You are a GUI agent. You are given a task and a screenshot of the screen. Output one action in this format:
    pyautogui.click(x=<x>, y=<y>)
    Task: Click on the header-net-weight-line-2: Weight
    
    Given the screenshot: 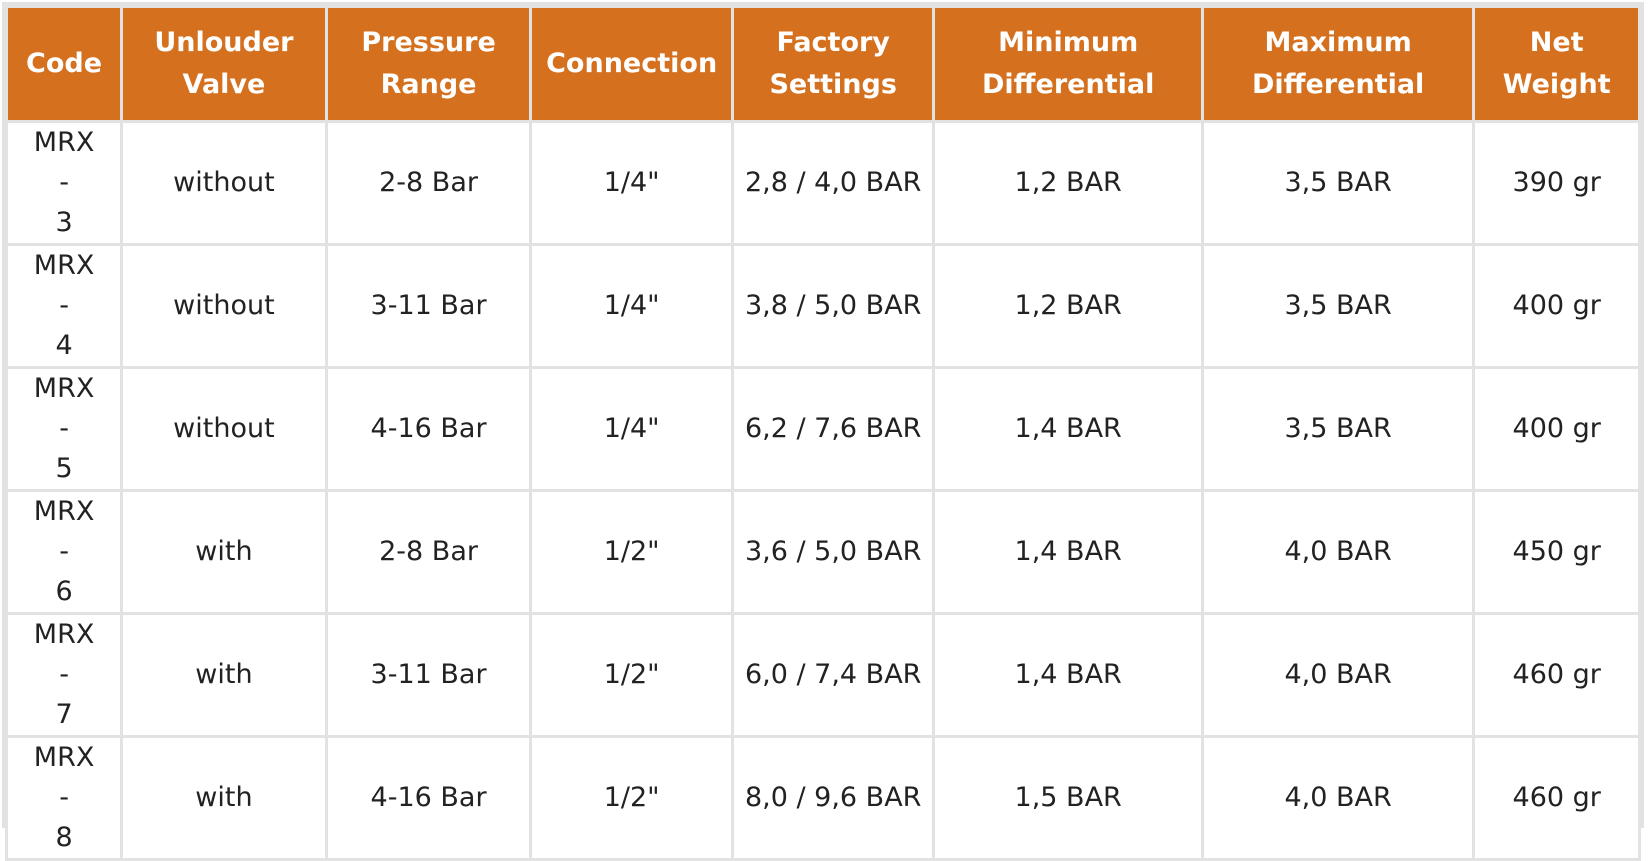 What is the action you would take?
    pyautogui.click(x=1556, y=84)
    